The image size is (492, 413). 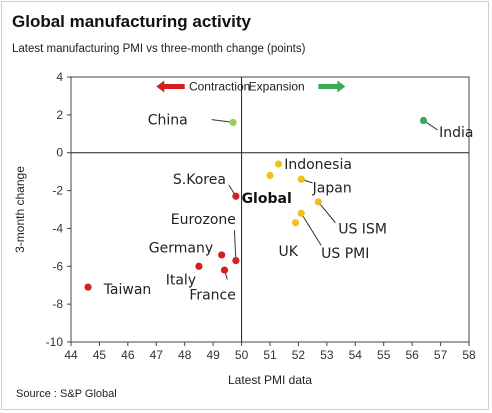 What do you see at coordinates (233, 122) in the screenshot?
I see `point-china` at bounding box center [233, 122].